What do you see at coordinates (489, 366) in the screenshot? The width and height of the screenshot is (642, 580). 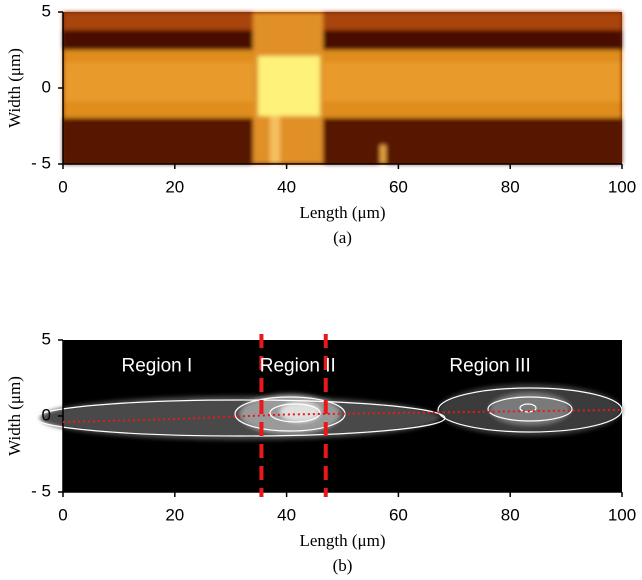 I see `region-label: Region III` at bounding box center [489, 366].